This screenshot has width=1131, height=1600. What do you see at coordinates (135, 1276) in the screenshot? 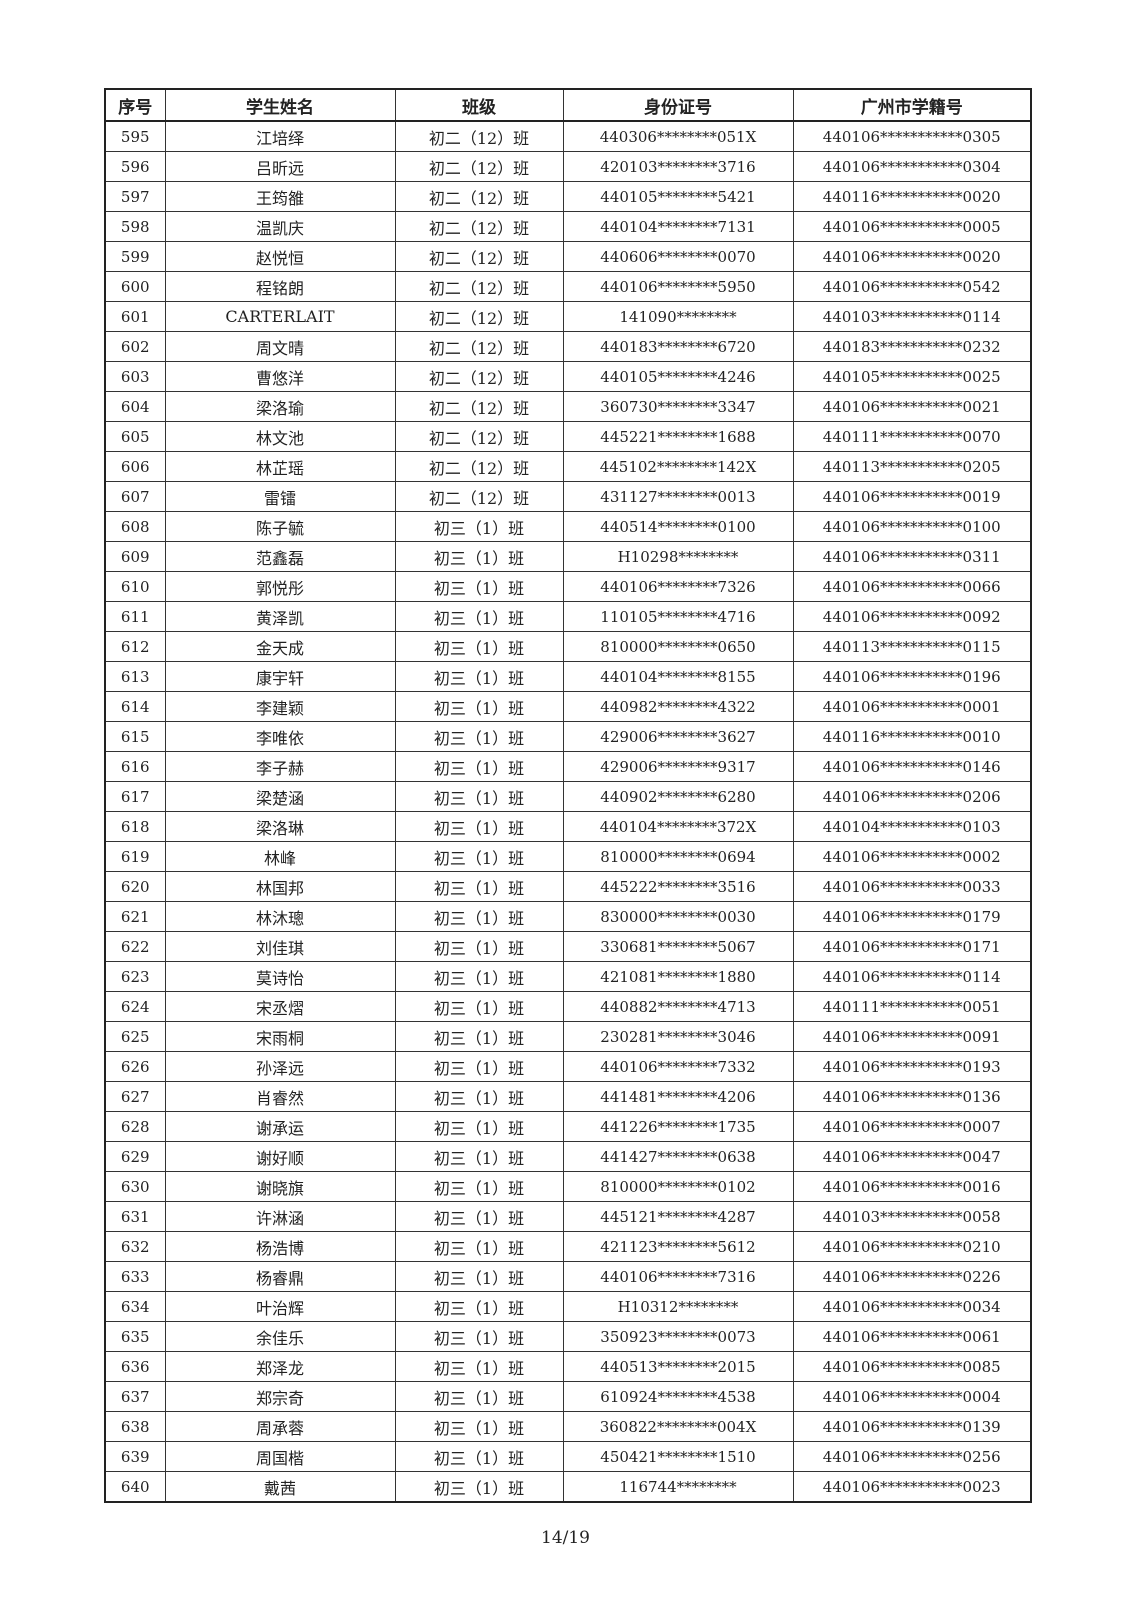
I see `row-number: 633` at bounding box center [135, 1276].